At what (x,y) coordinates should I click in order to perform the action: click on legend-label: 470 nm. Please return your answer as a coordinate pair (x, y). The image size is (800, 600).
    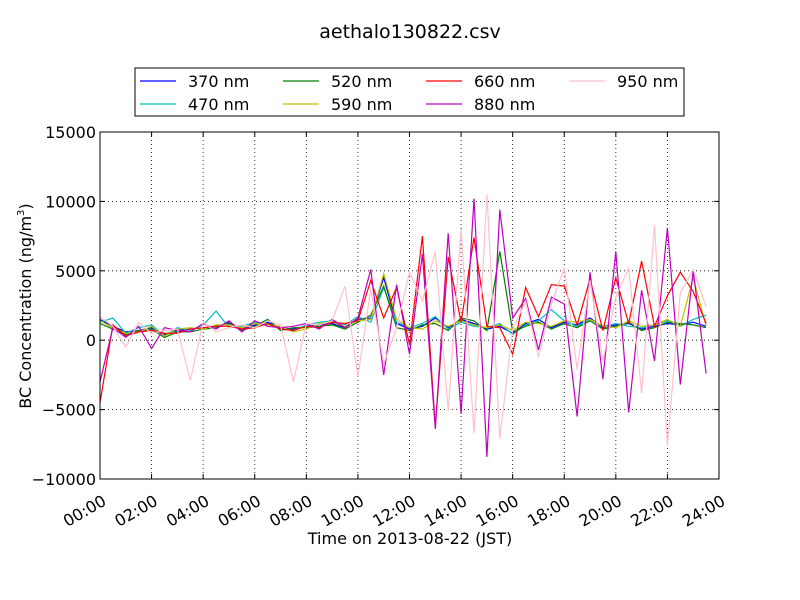
    Looking at the image, I should click on (218, 104).